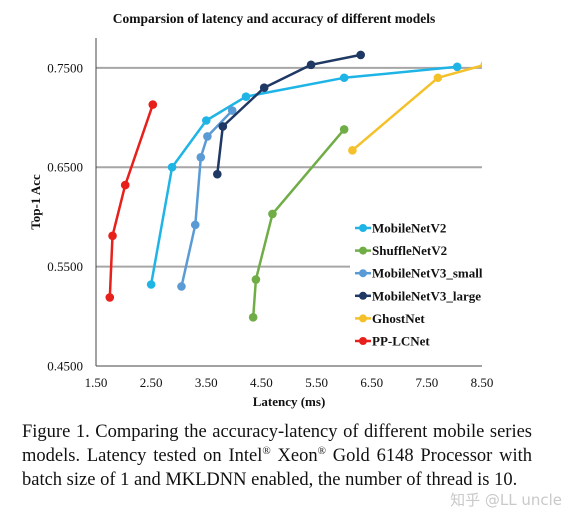 Image resolution: width=574 pixels, height=525 pixels. Describe the element at coordinates (316, 382) in the screenshot. I see `x-tick-label: 5.50` at that location.